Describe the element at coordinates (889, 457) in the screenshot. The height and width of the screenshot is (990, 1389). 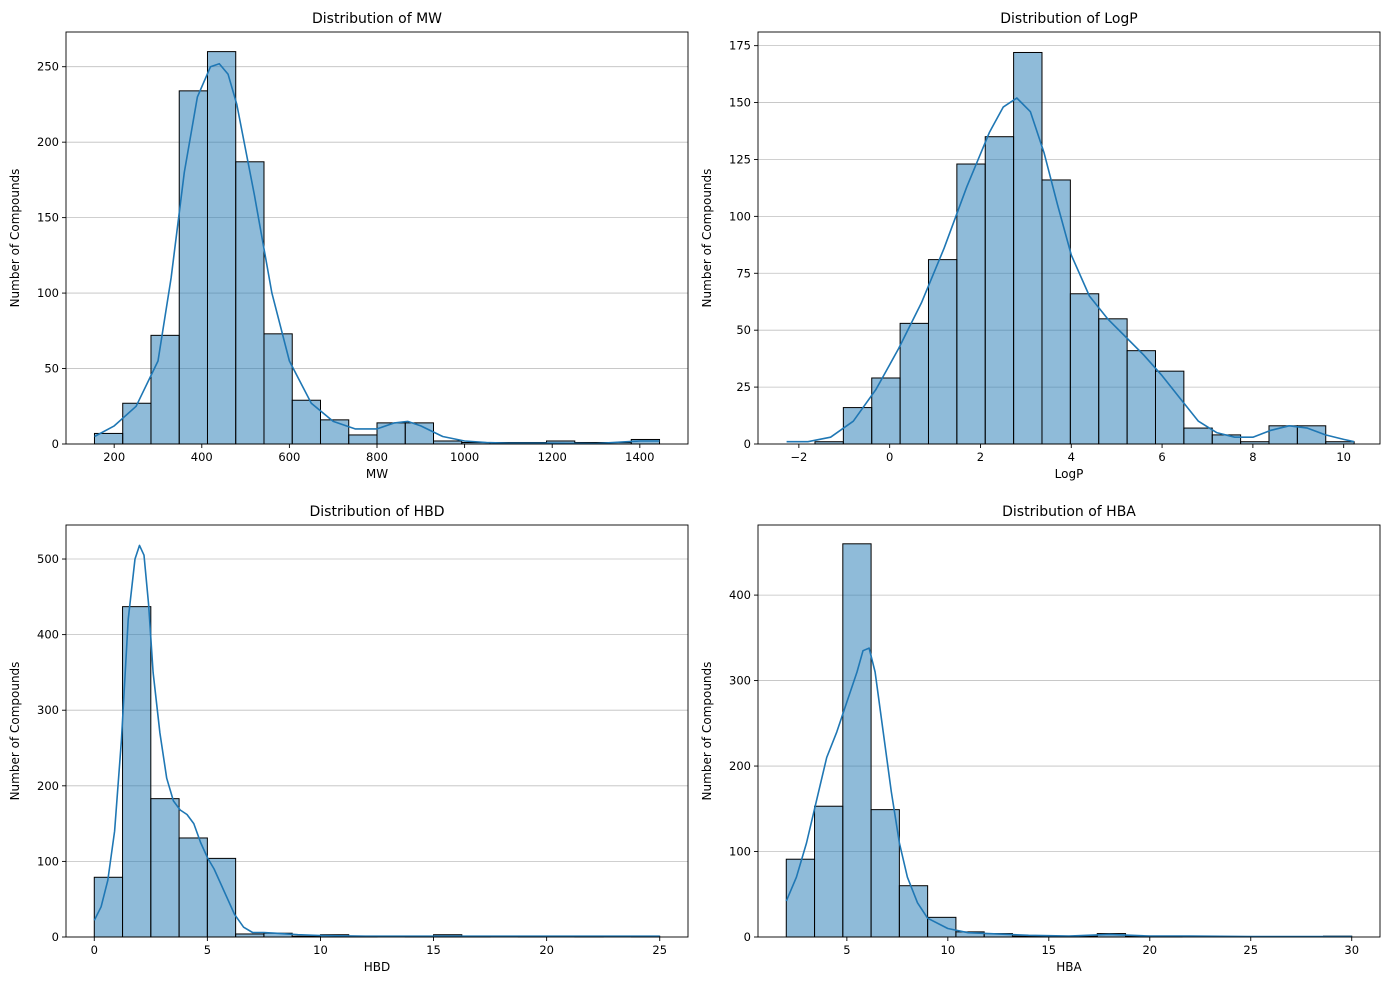
I see `x-tick-label: 0` at that location.